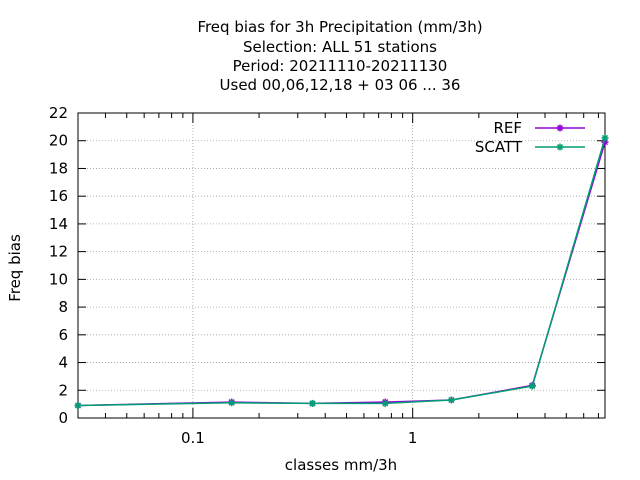 The width and height of the screenshot is (640, 480). Describe the element at coordinates (63, 418) in the screenshot. I see `y-tick-label: 0` at that location.